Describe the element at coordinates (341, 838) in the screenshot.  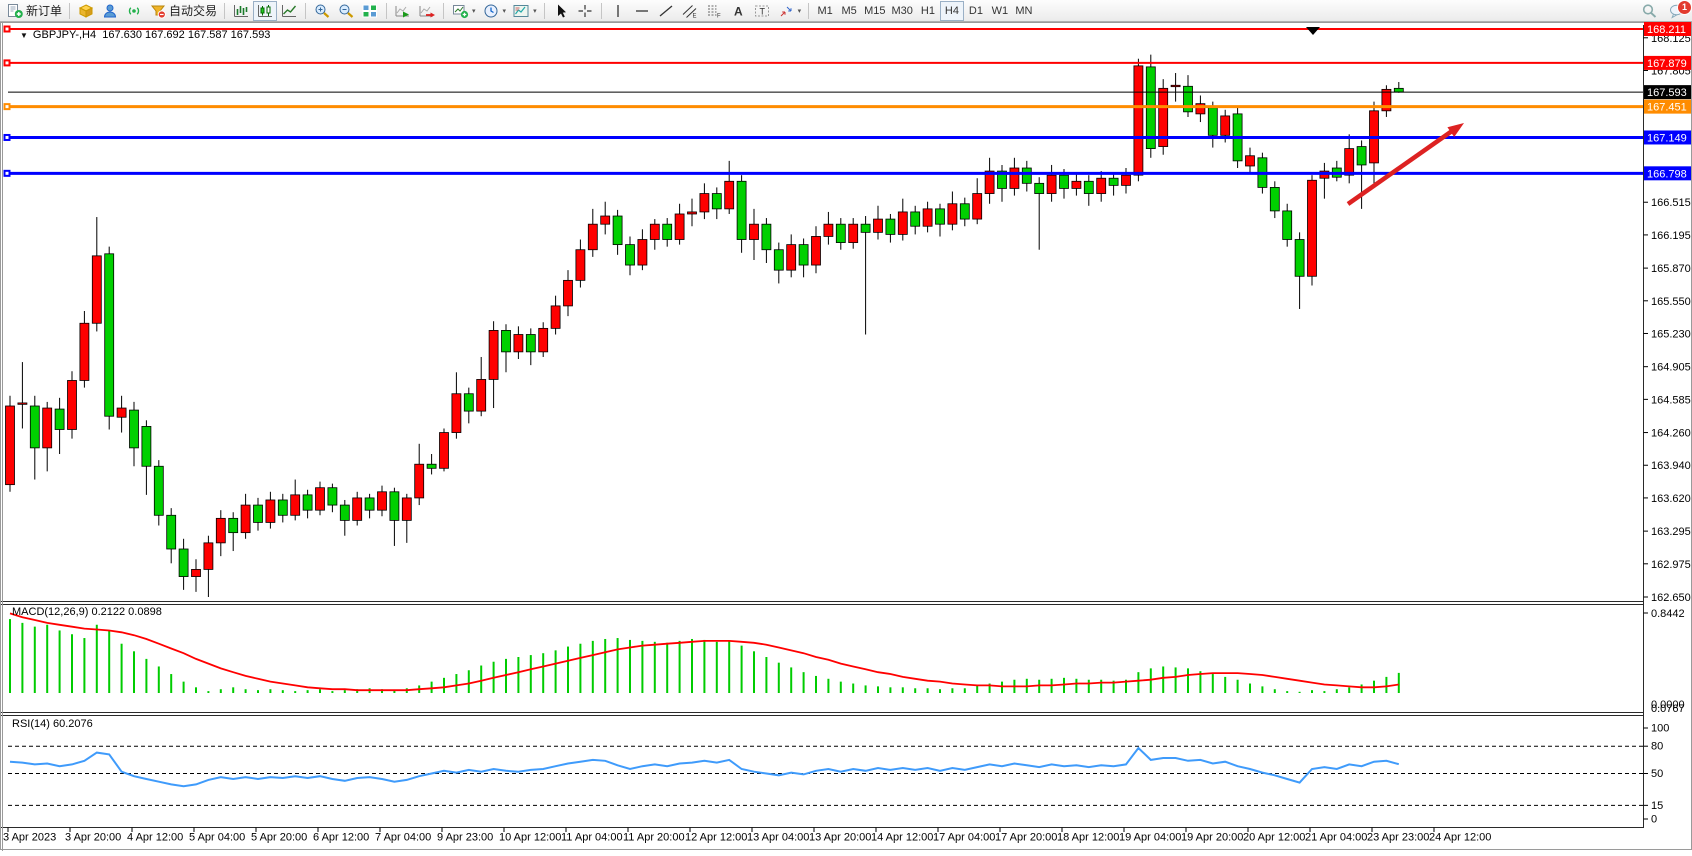
I see `date-tick-label: 6 Apr 12:00` at that location.